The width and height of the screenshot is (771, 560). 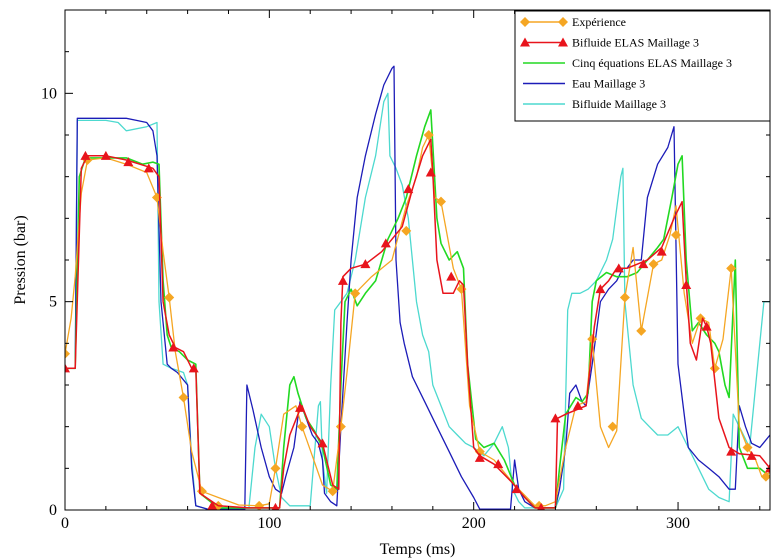 I want to click on x-tick-label: 200, so click(x=474, y=523).